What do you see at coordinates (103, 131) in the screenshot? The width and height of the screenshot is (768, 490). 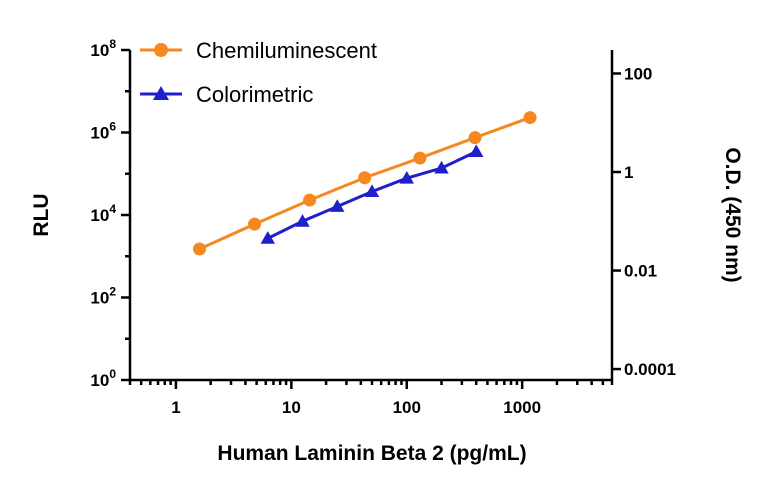 I see `y-left-tick-label: 10⁶` at bounding box center [103, 131].